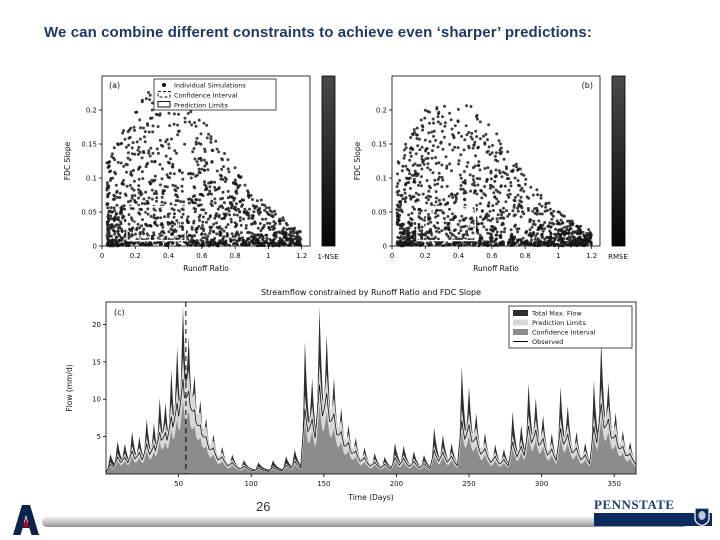 Image resolution: width=720 pixels, height=540 pixels. I want to click on svg-text: 200, so click(396, 484).